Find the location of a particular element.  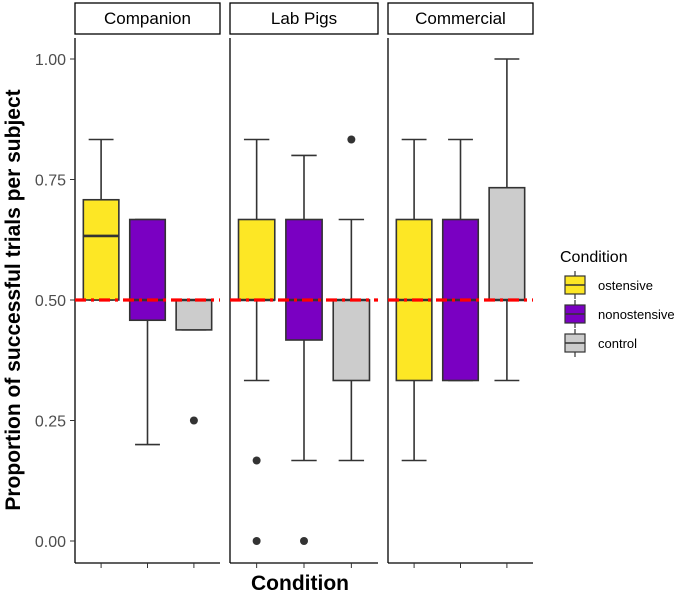

boxplot-lab-pigs-ostensive is located at coordinates (256, 341).